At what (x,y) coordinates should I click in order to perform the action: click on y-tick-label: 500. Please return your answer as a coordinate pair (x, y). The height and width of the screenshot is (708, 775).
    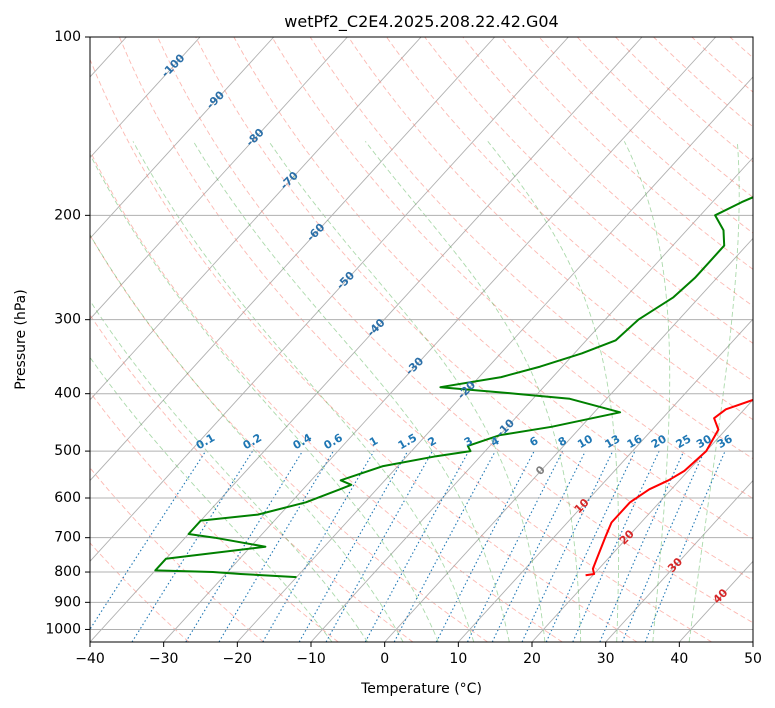
    Looking at the image, I should click on (67, 451).